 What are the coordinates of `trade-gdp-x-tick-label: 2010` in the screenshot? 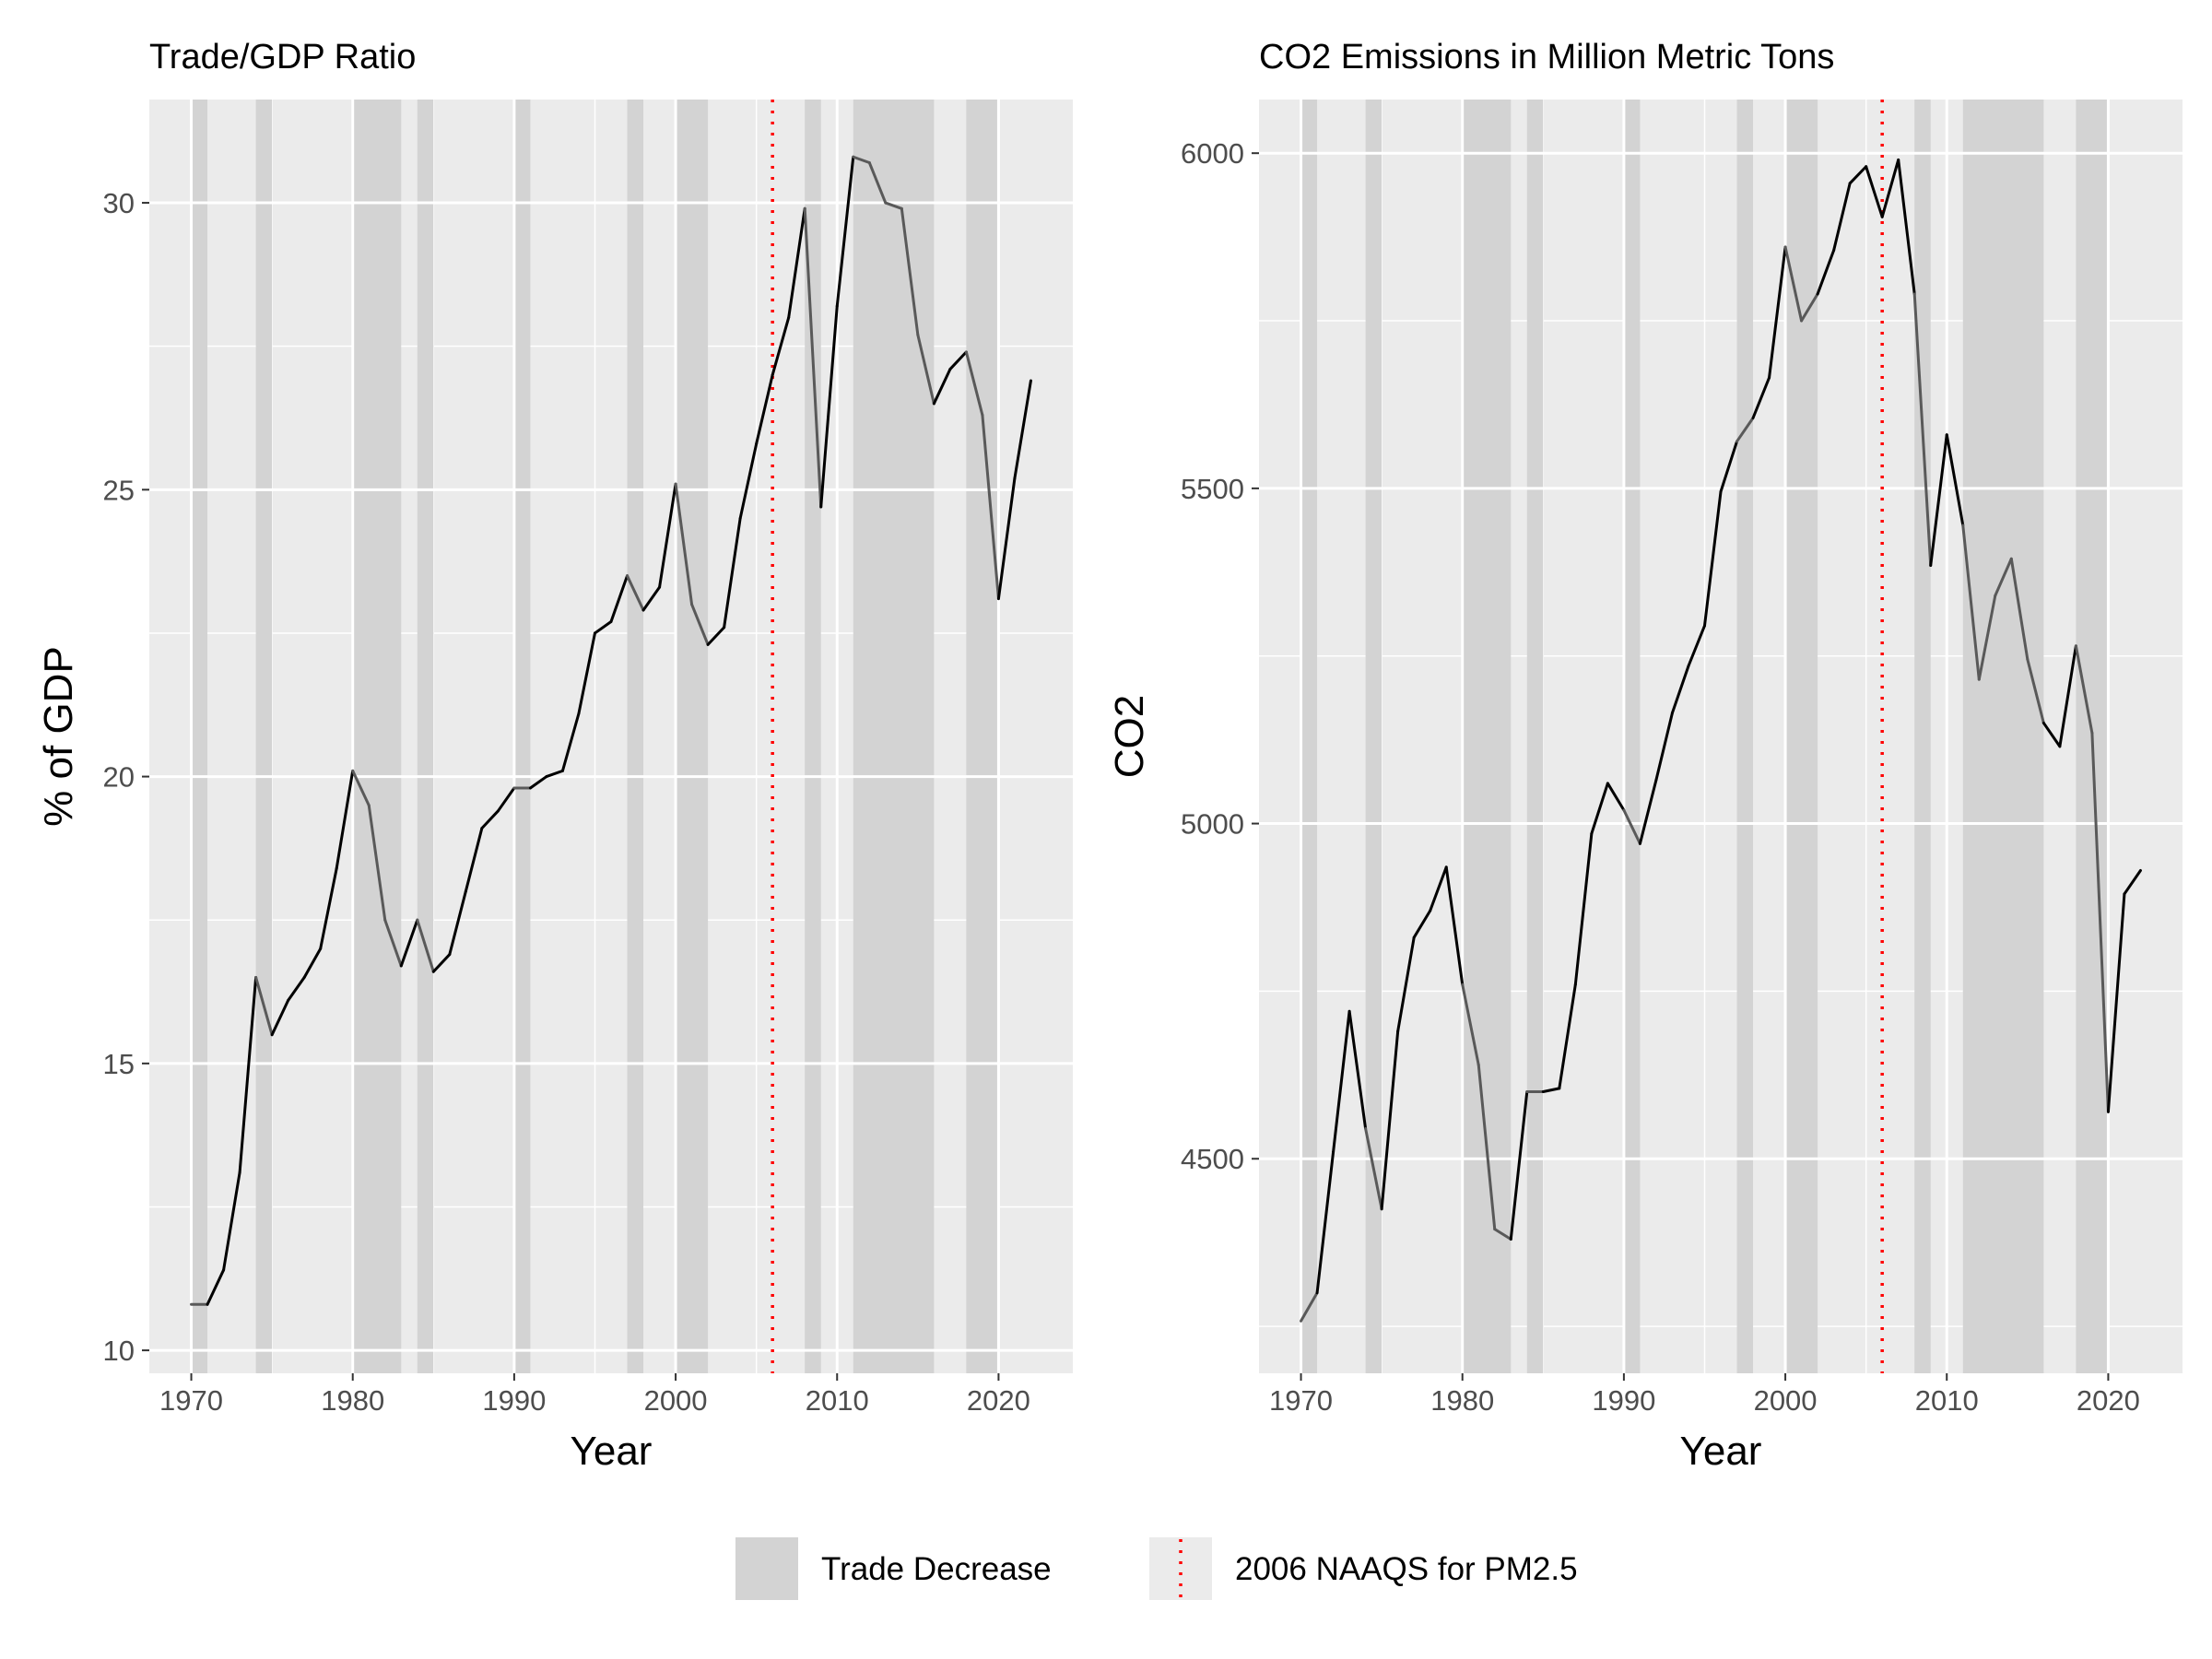 It's located at (837, 1400).